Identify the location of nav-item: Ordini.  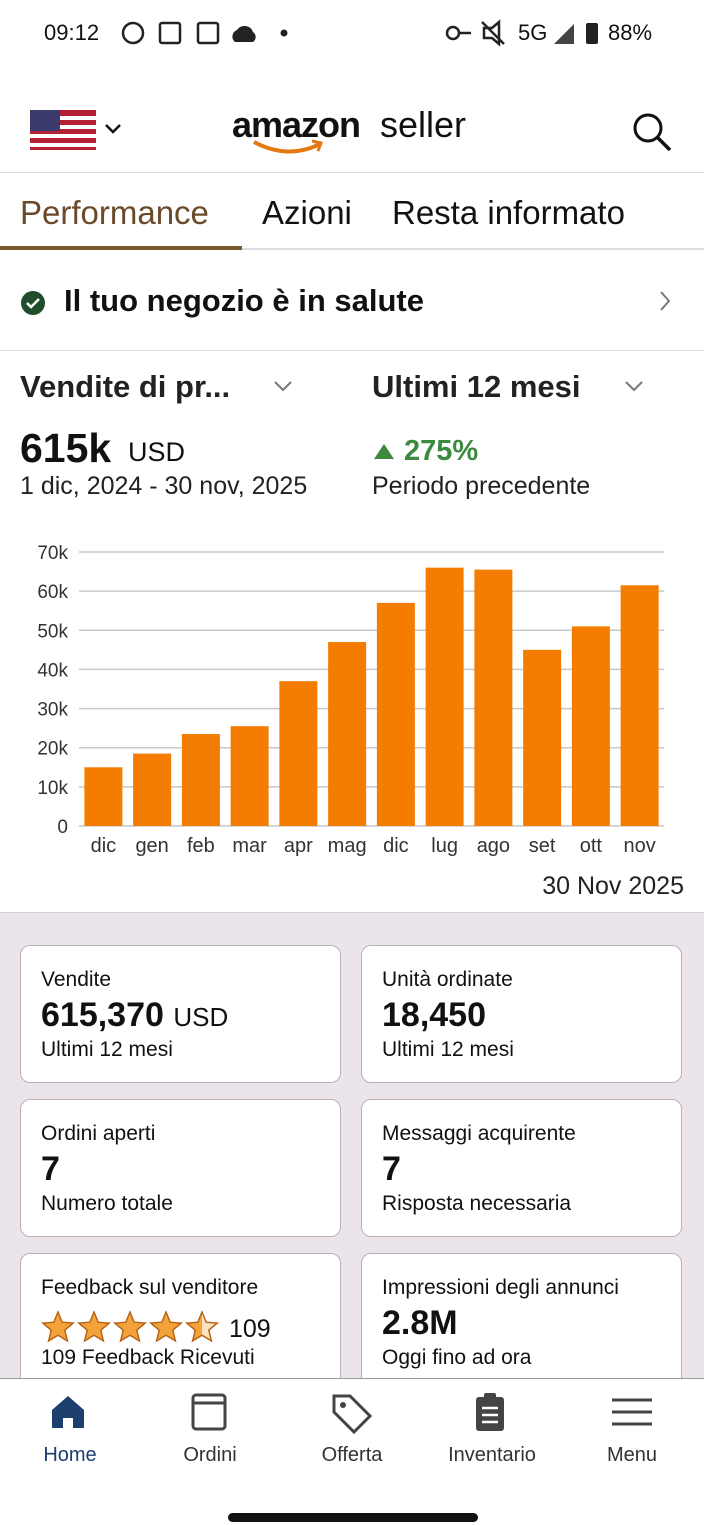
(210, 1433).